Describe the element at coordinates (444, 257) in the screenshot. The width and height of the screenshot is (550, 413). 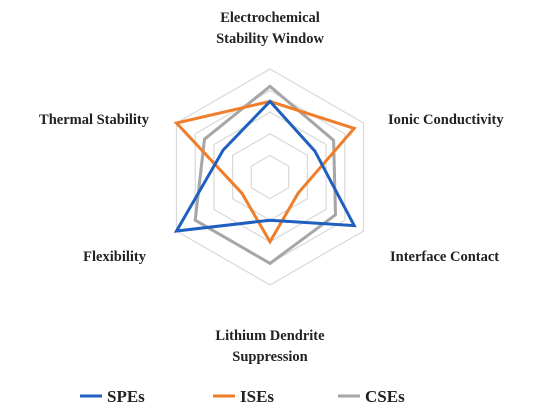
I see `axis-label-2: Interface Contact` at that location.